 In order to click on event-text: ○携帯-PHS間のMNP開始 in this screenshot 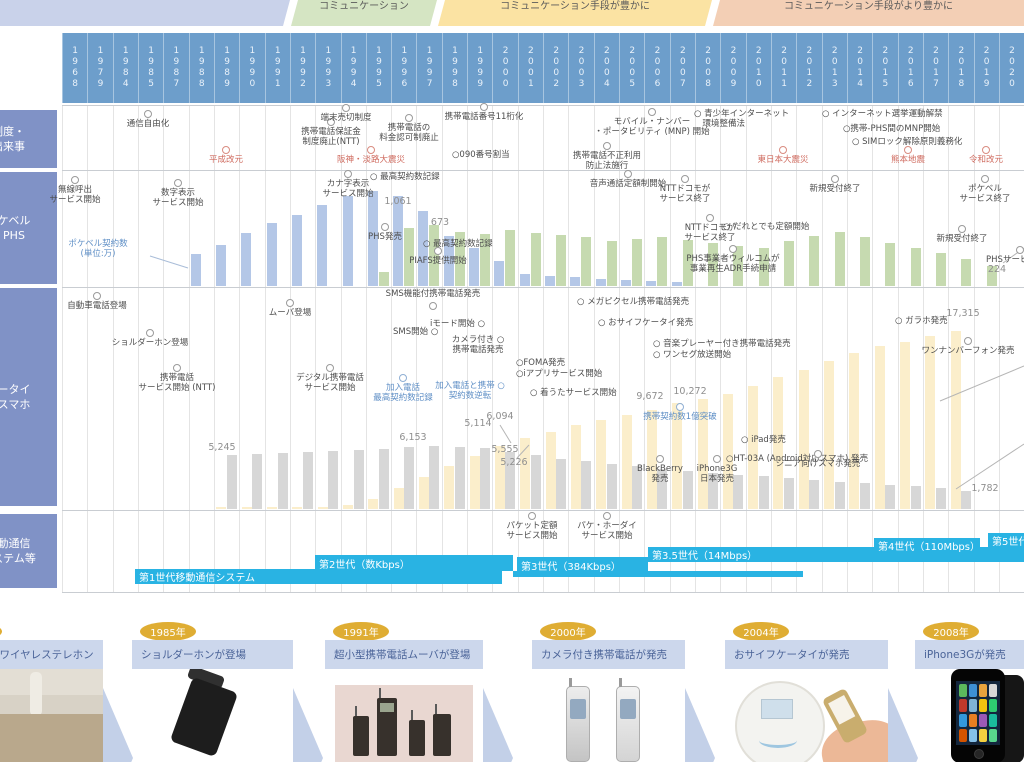, I will do `click(892, 129)`.